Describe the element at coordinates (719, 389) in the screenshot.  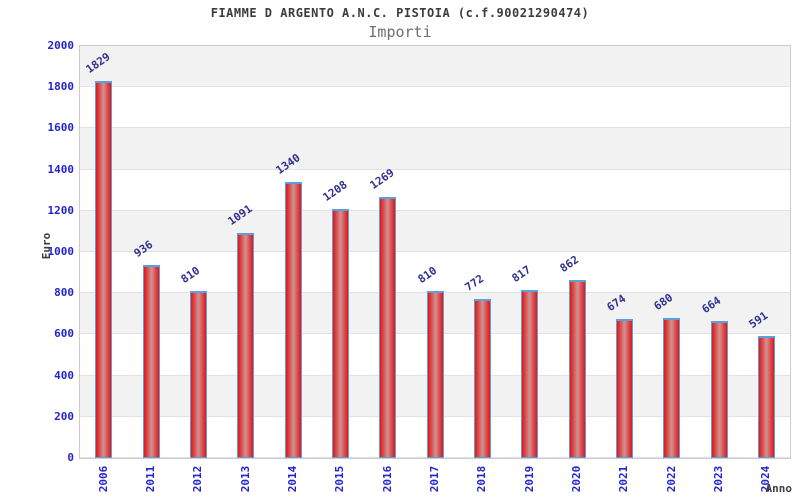
I see `bar-2023` at that location.